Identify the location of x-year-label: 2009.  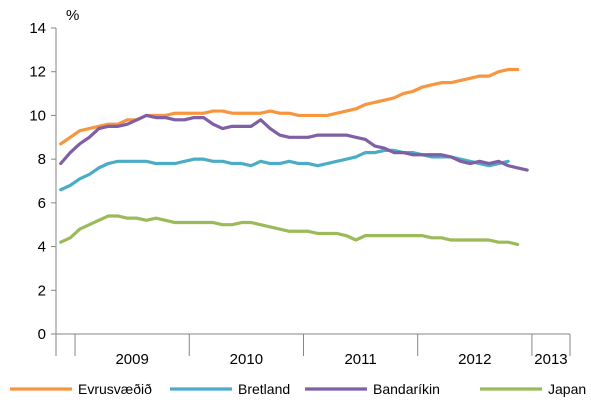
(131, 359).